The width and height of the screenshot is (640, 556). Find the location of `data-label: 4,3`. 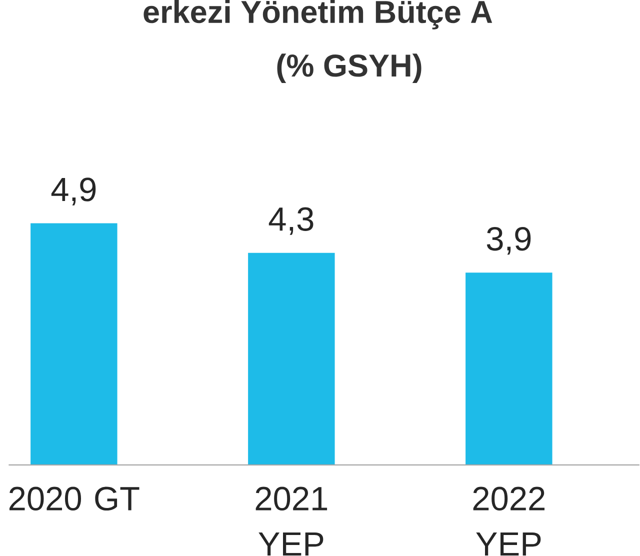

data-label: 4,3 is located at coordinates (291, 221).